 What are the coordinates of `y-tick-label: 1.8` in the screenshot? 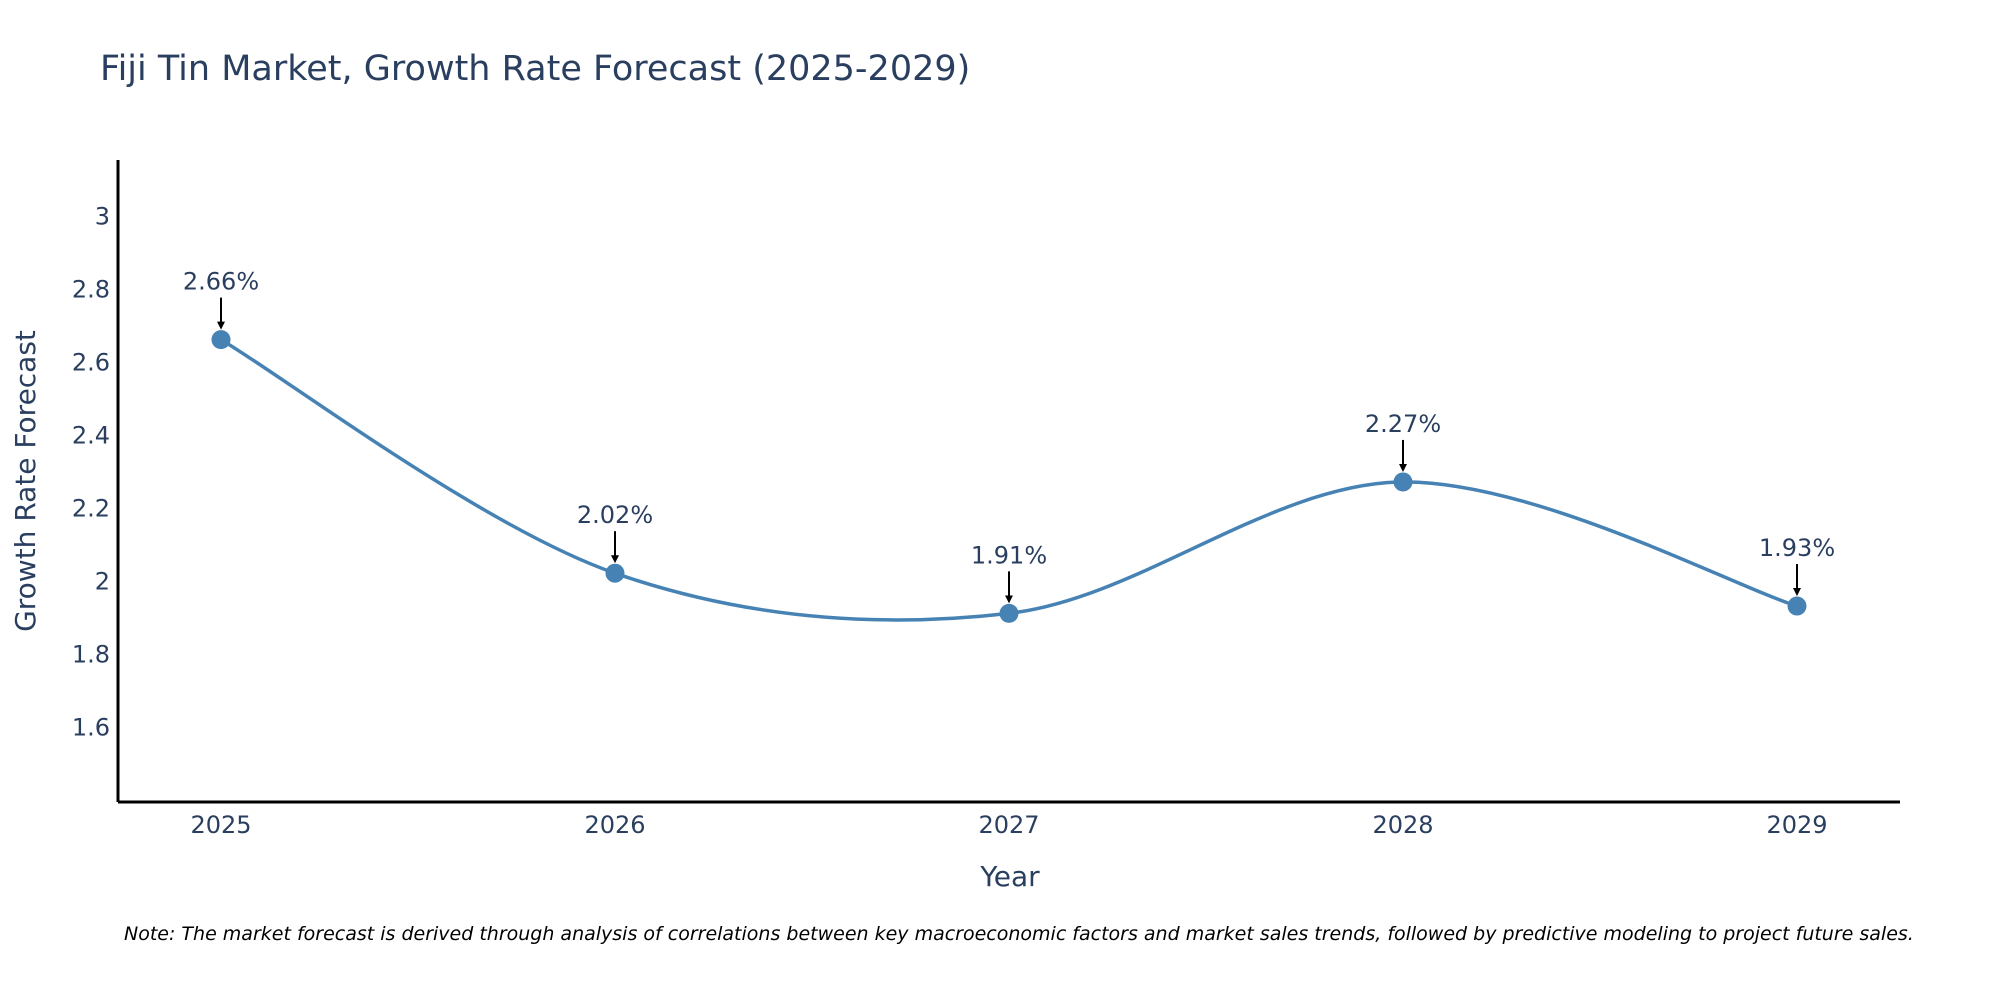 It's located at (91, 655).